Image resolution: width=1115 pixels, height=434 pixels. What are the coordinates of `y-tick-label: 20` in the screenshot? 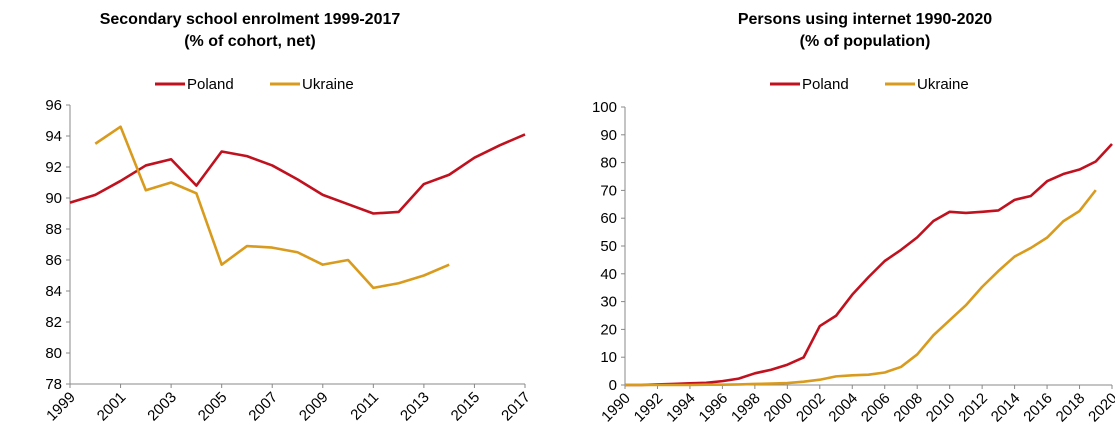 It's located at (608, 329).